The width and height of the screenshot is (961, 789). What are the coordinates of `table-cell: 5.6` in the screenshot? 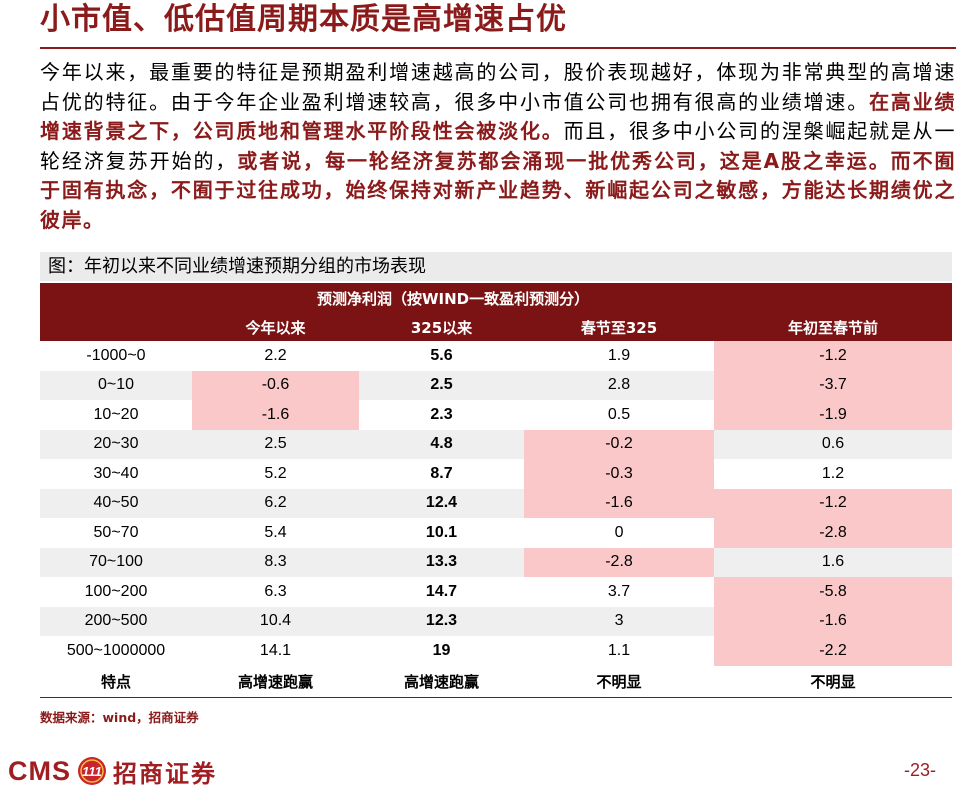 It's located at (441, 355).